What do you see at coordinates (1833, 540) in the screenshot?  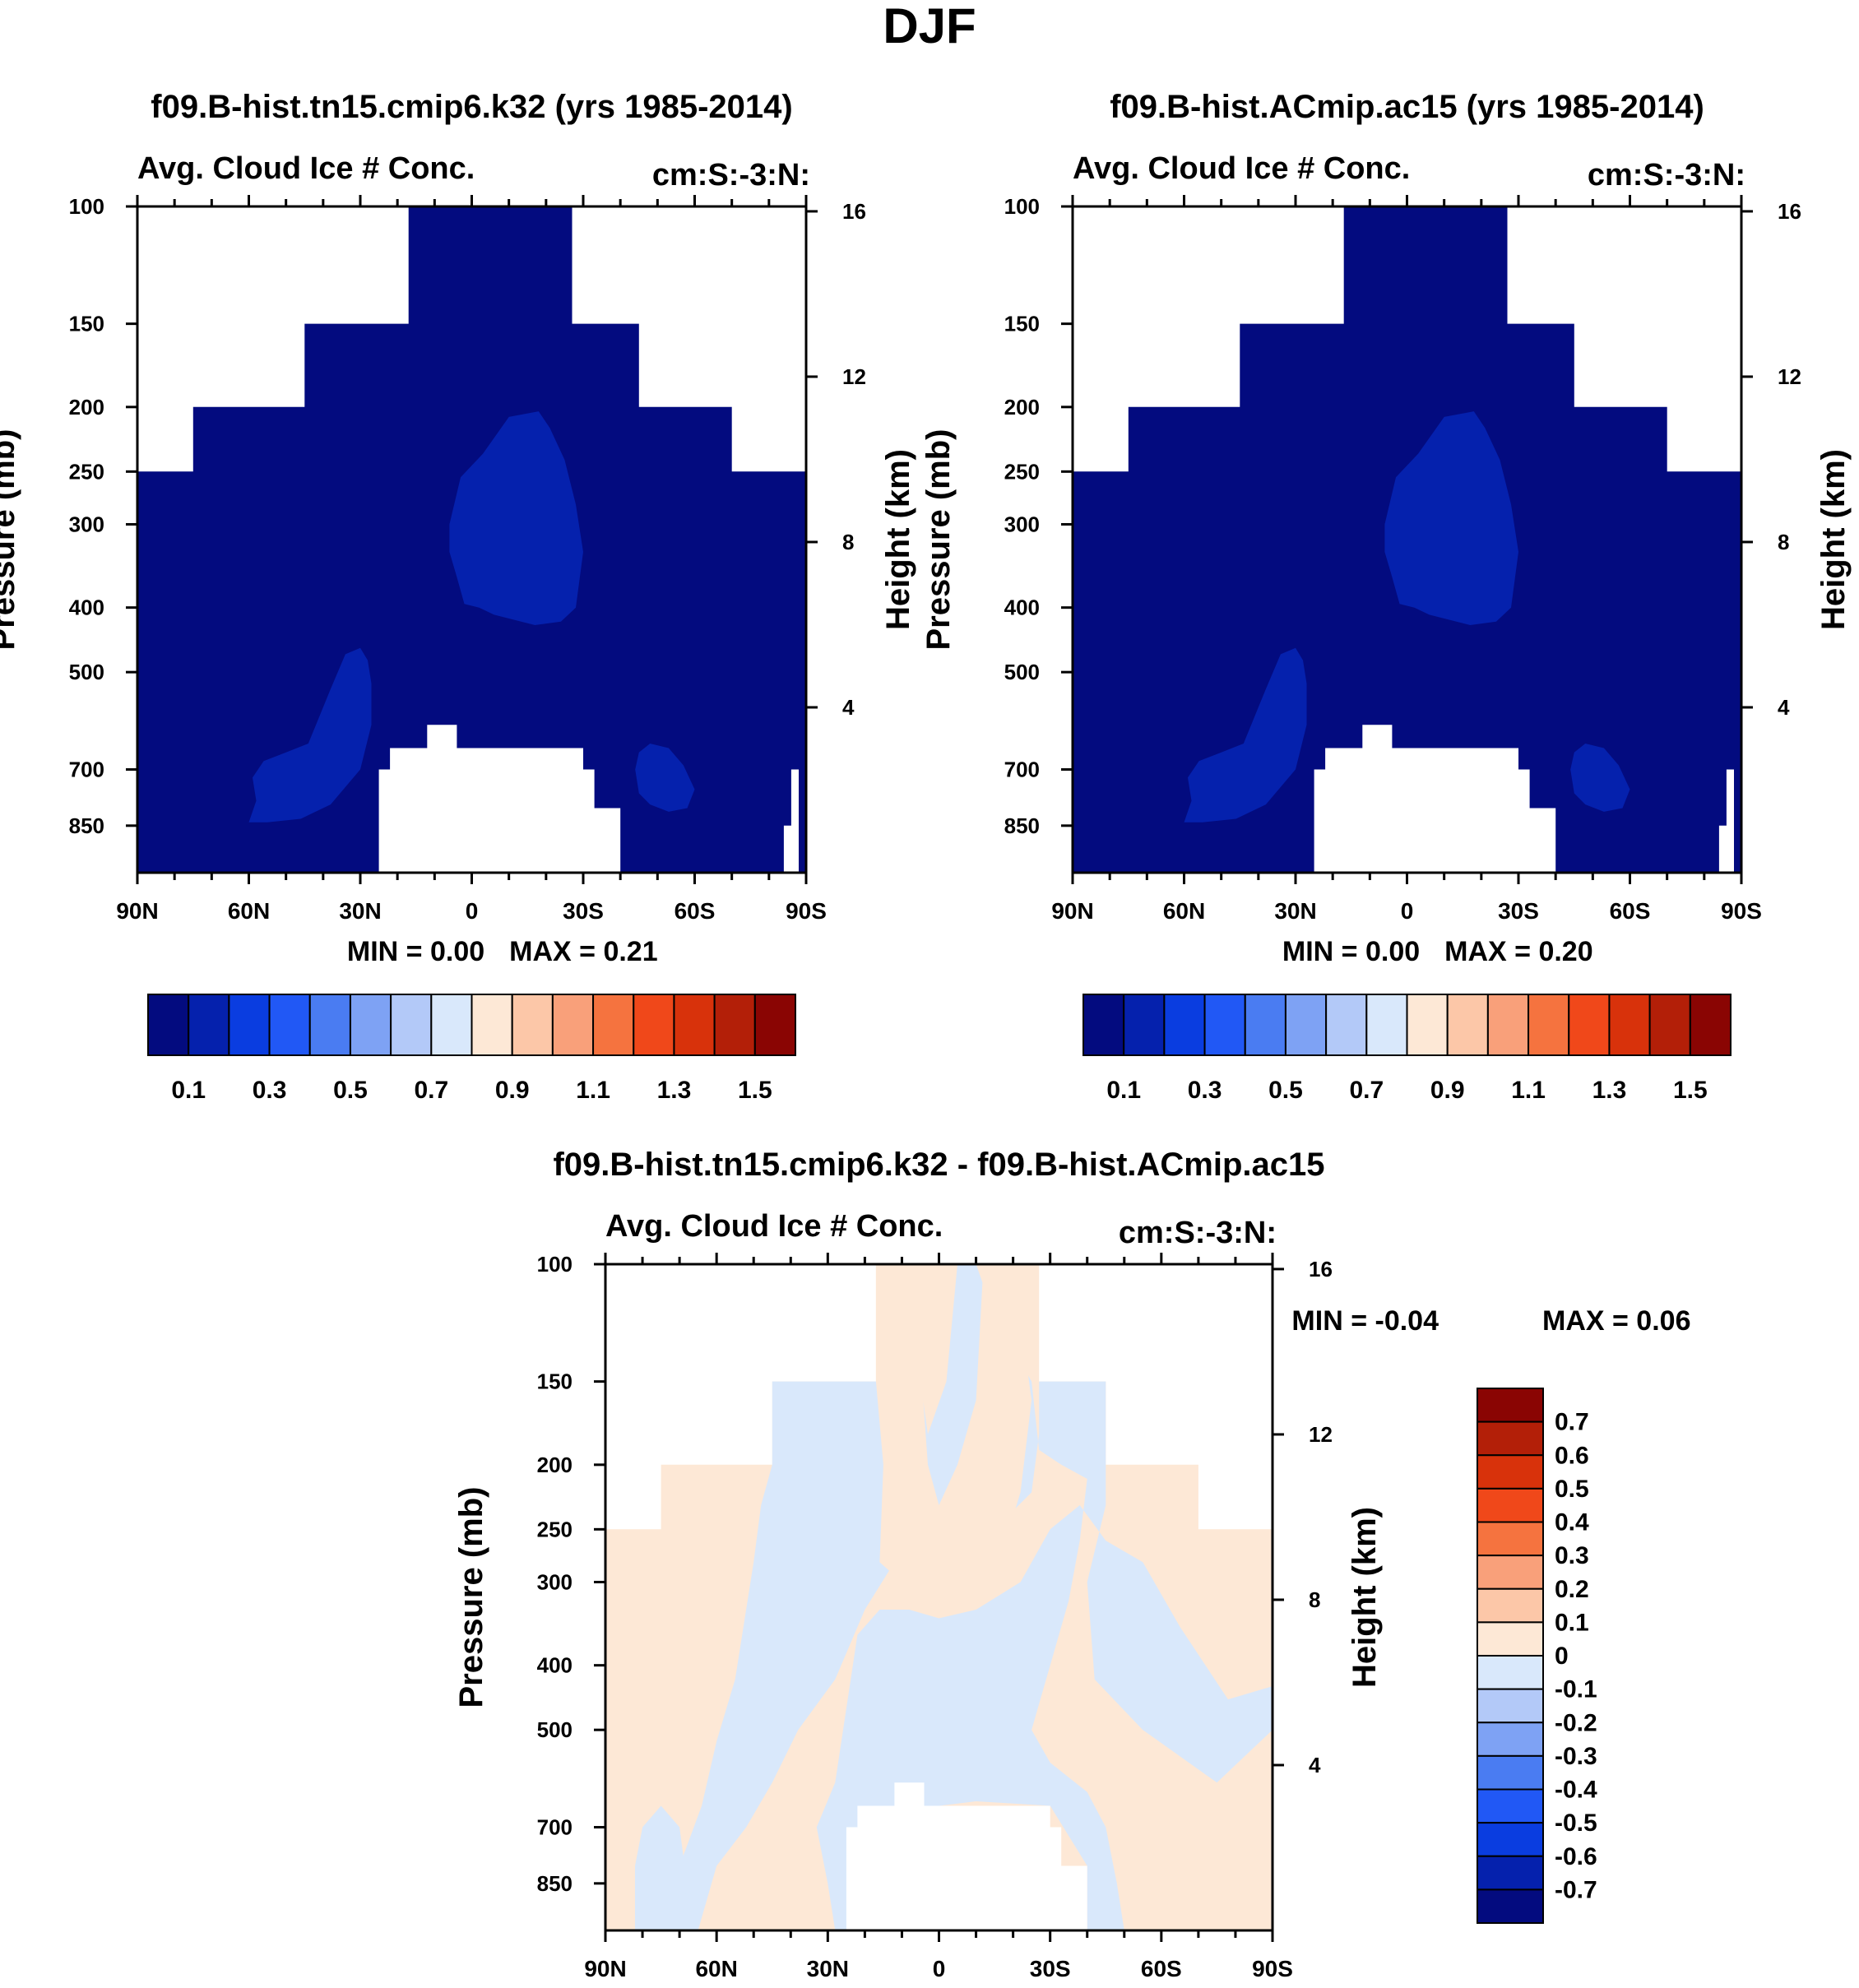 I see `y-right-axis-label: Height (km)` at bounding box center [1833, 540].